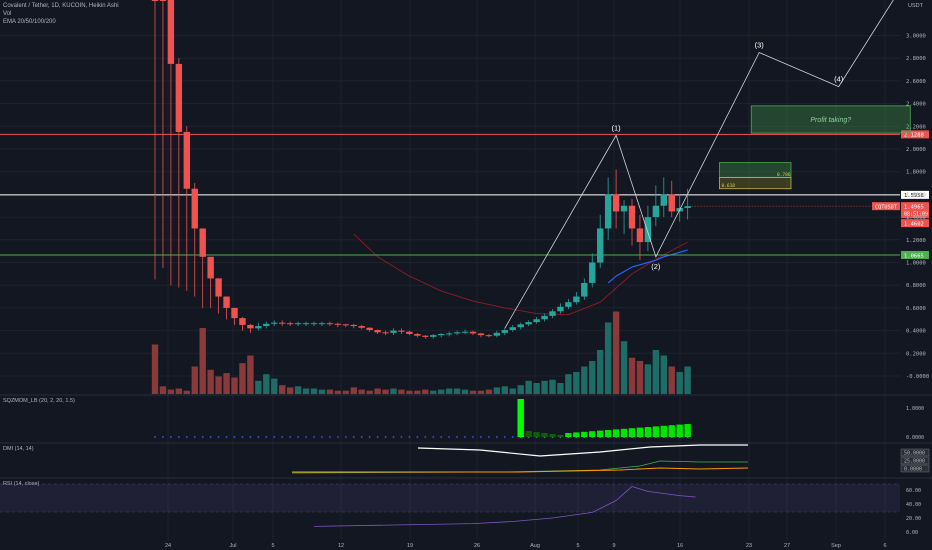  I want to click on low-price-label: 1.4602, so click(914, 224).